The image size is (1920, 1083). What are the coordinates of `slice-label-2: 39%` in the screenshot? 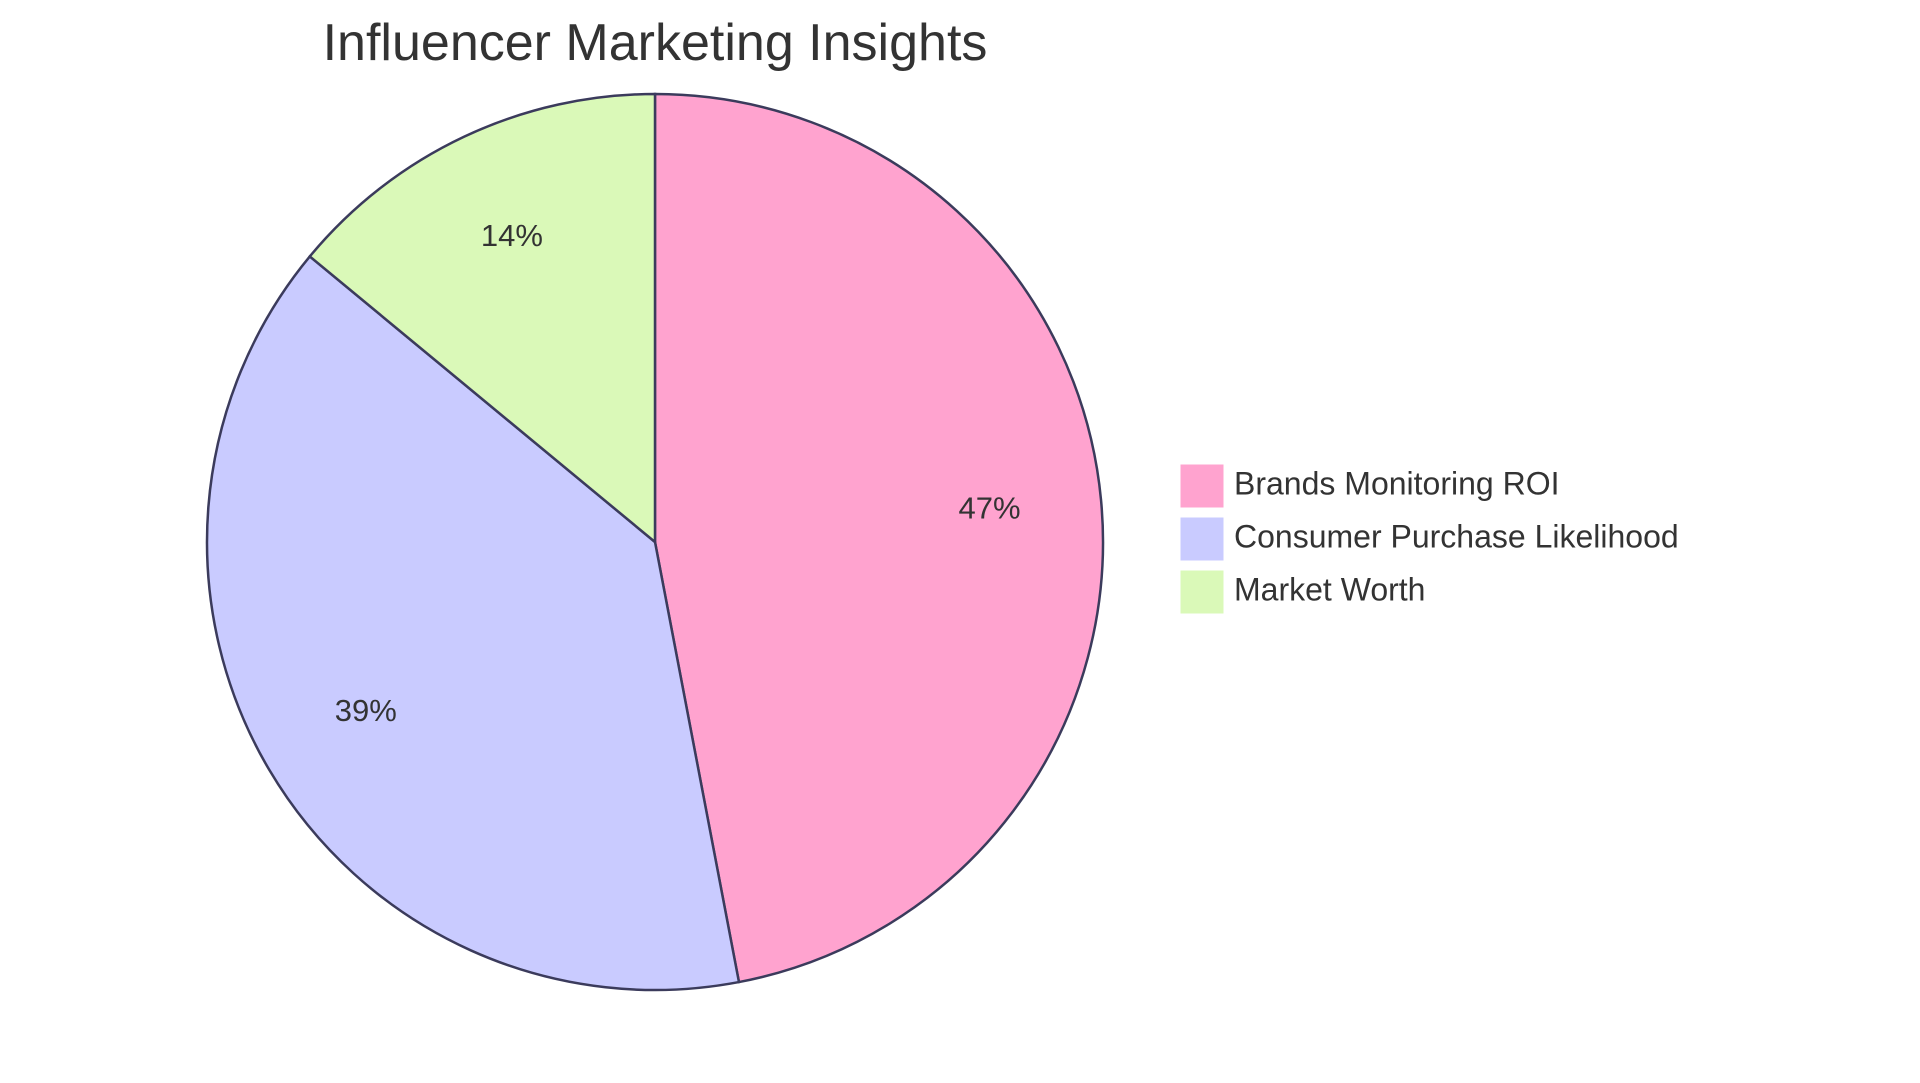 It's located at (366, 710).